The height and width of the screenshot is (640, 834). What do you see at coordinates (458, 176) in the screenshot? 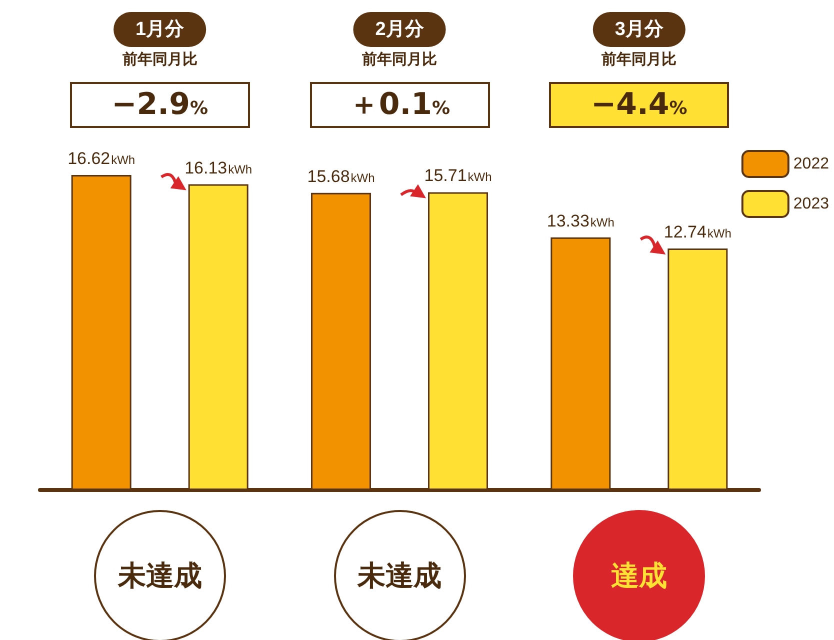
I see `data-label: 15.71kWh` at bounding box center [458, 176].